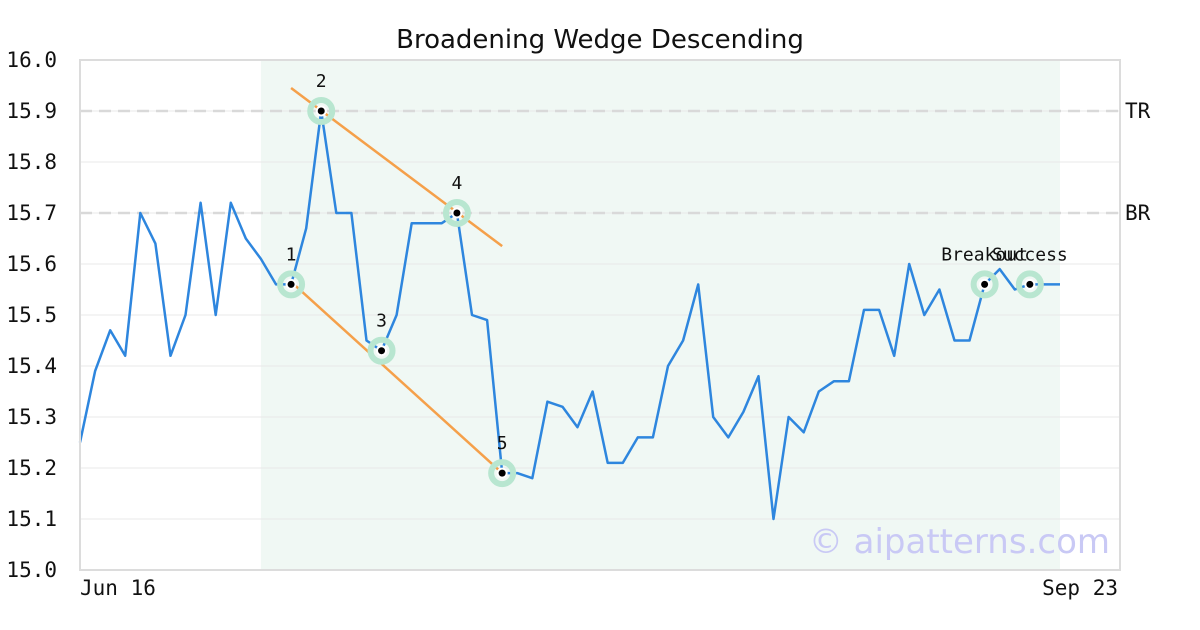 This screenshot has width=1200, height=630. Describe the element at coordinates (502, 443) in the screenshot. I see `pivot-label: 5` at that location.